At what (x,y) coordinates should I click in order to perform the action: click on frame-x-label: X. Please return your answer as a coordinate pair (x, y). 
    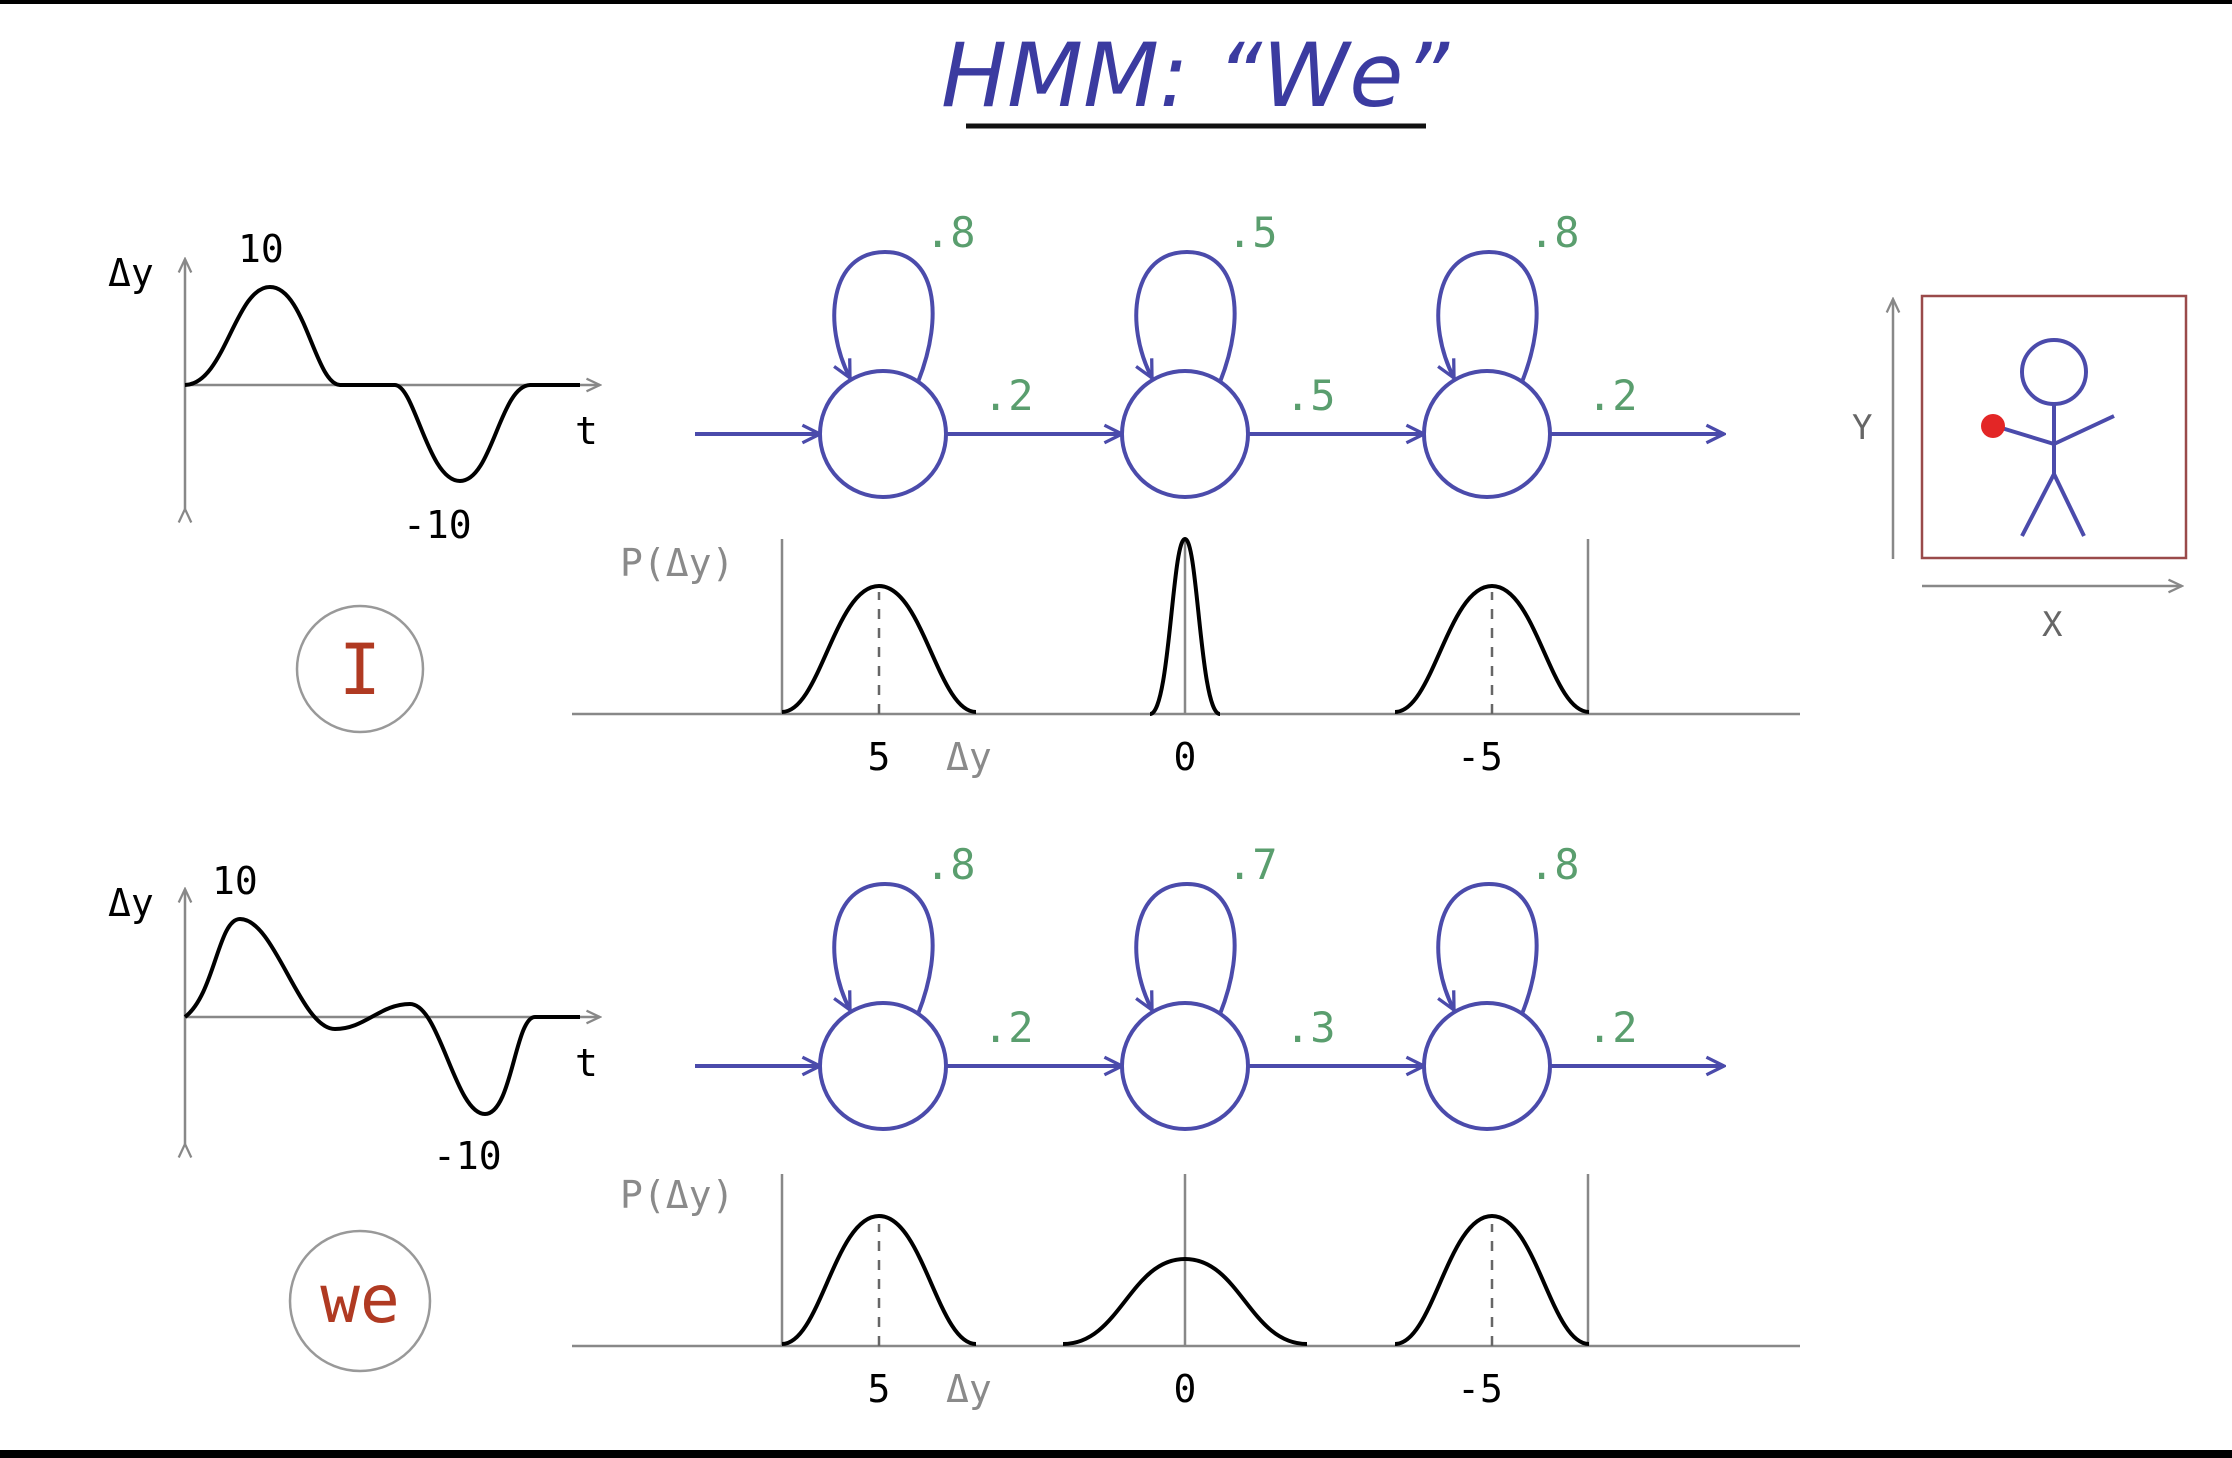
    Looking at the image, I should click on (2052, 625).